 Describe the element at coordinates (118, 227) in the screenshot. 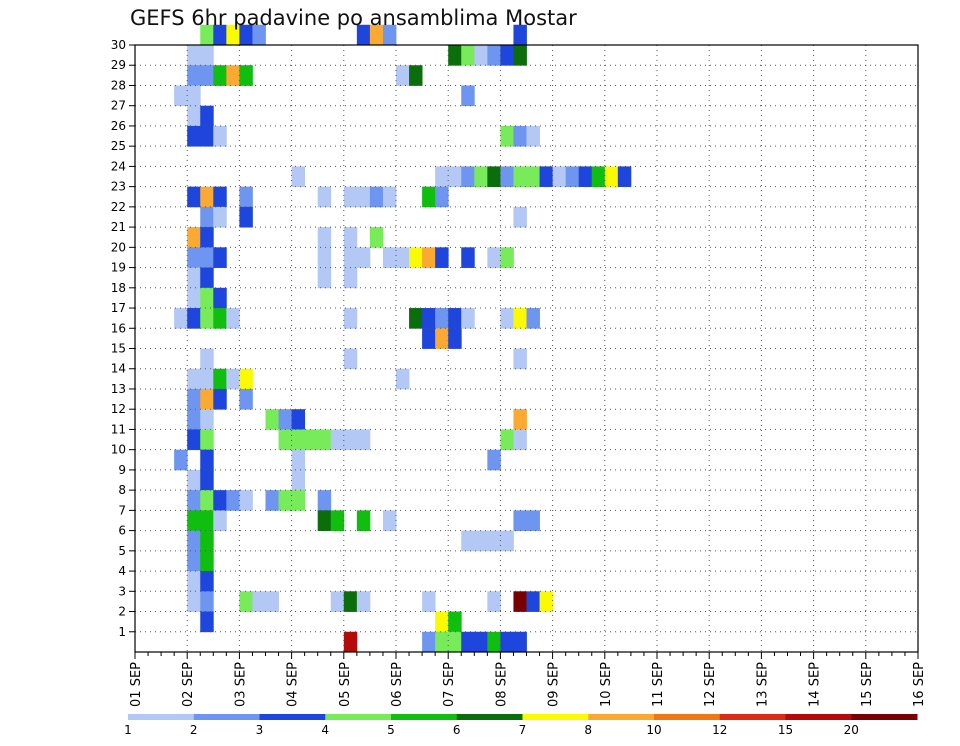

I see `y-tick-label: 21` at that location.